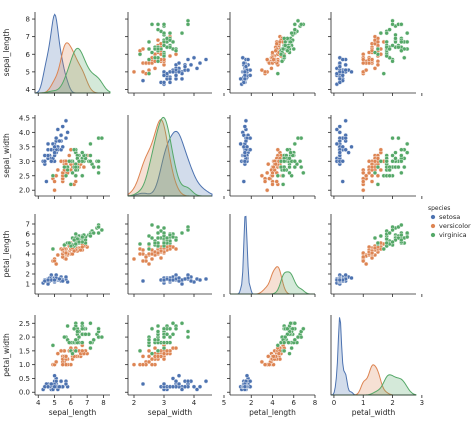  What do you see at coordinates (54, 403) in the screenshot?
I see `x-tick-label: 5` at bounding box center [54, 403].